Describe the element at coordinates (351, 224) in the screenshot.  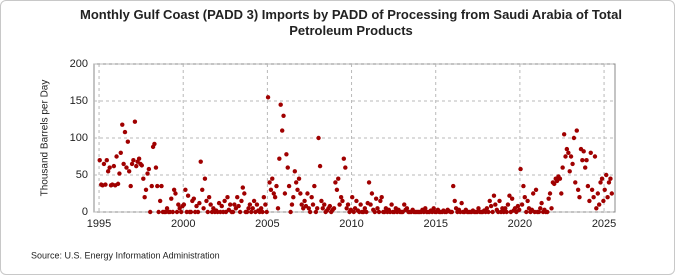
I see `x-tick-label: 2010` at that location.